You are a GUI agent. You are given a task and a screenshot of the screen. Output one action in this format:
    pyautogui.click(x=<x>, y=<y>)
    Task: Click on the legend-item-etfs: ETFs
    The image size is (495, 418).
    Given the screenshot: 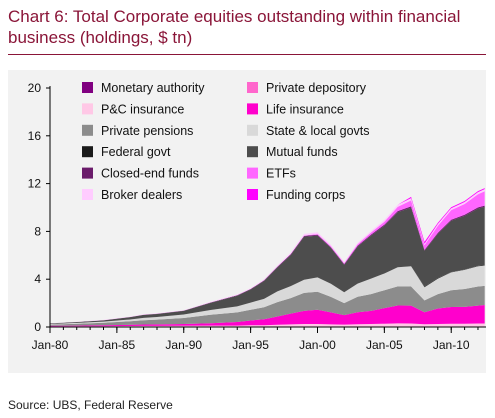 What is the action you would take?
    pyautogui.click(x=271, y=174)
    